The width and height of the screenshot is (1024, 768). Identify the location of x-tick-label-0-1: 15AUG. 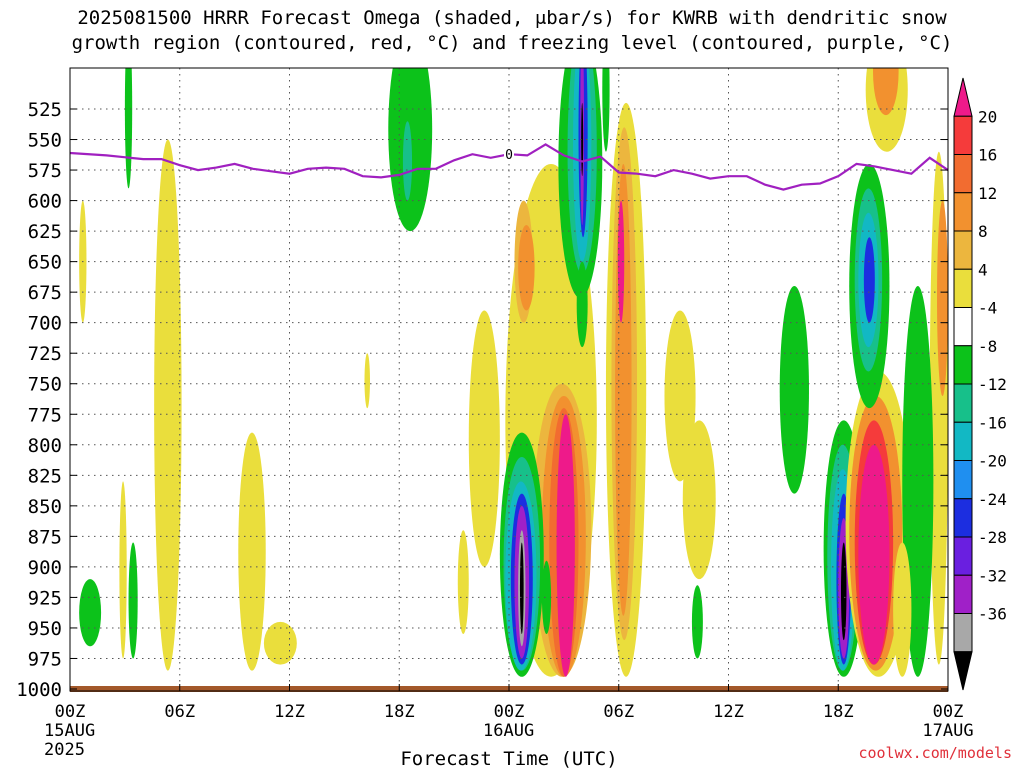
(69, 731).